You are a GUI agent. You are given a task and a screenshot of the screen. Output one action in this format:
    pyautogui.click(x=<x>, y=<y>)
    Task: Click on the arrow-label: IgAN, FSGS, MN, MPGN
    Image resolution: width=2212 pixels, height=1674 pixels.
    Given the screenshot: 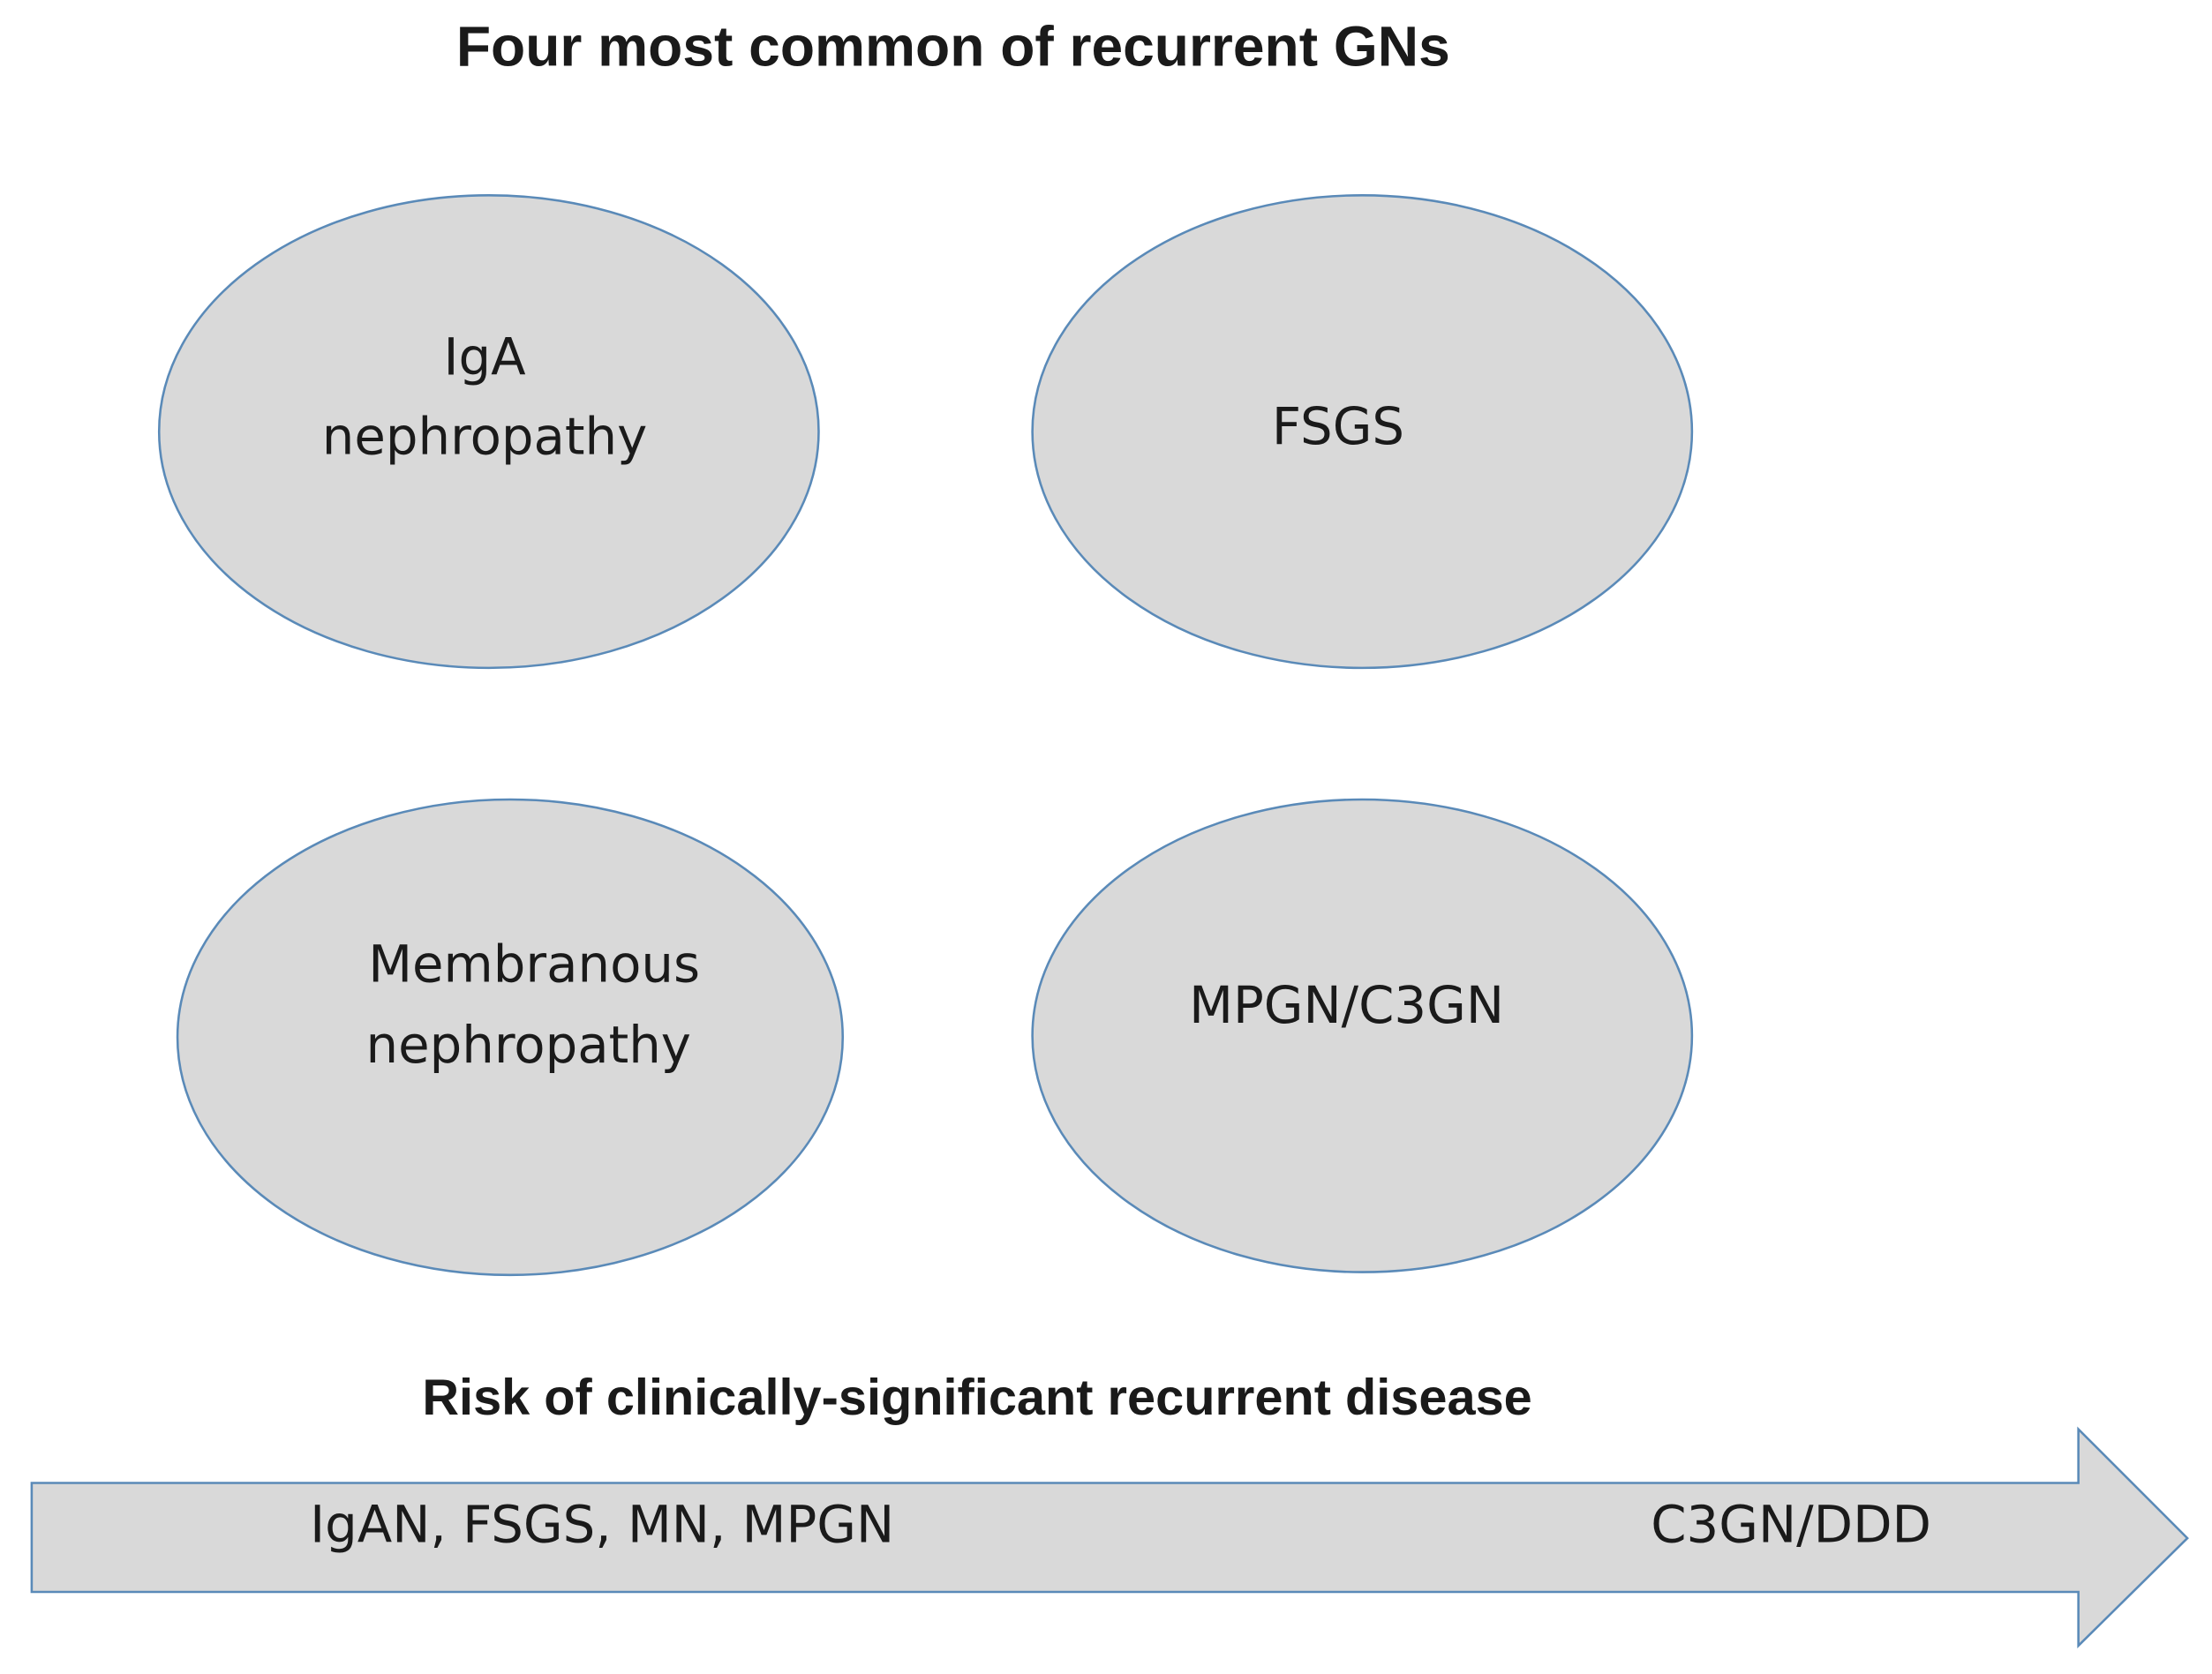 What is the action you would take?
    pyautogui.click(x=602, y=1524)
    